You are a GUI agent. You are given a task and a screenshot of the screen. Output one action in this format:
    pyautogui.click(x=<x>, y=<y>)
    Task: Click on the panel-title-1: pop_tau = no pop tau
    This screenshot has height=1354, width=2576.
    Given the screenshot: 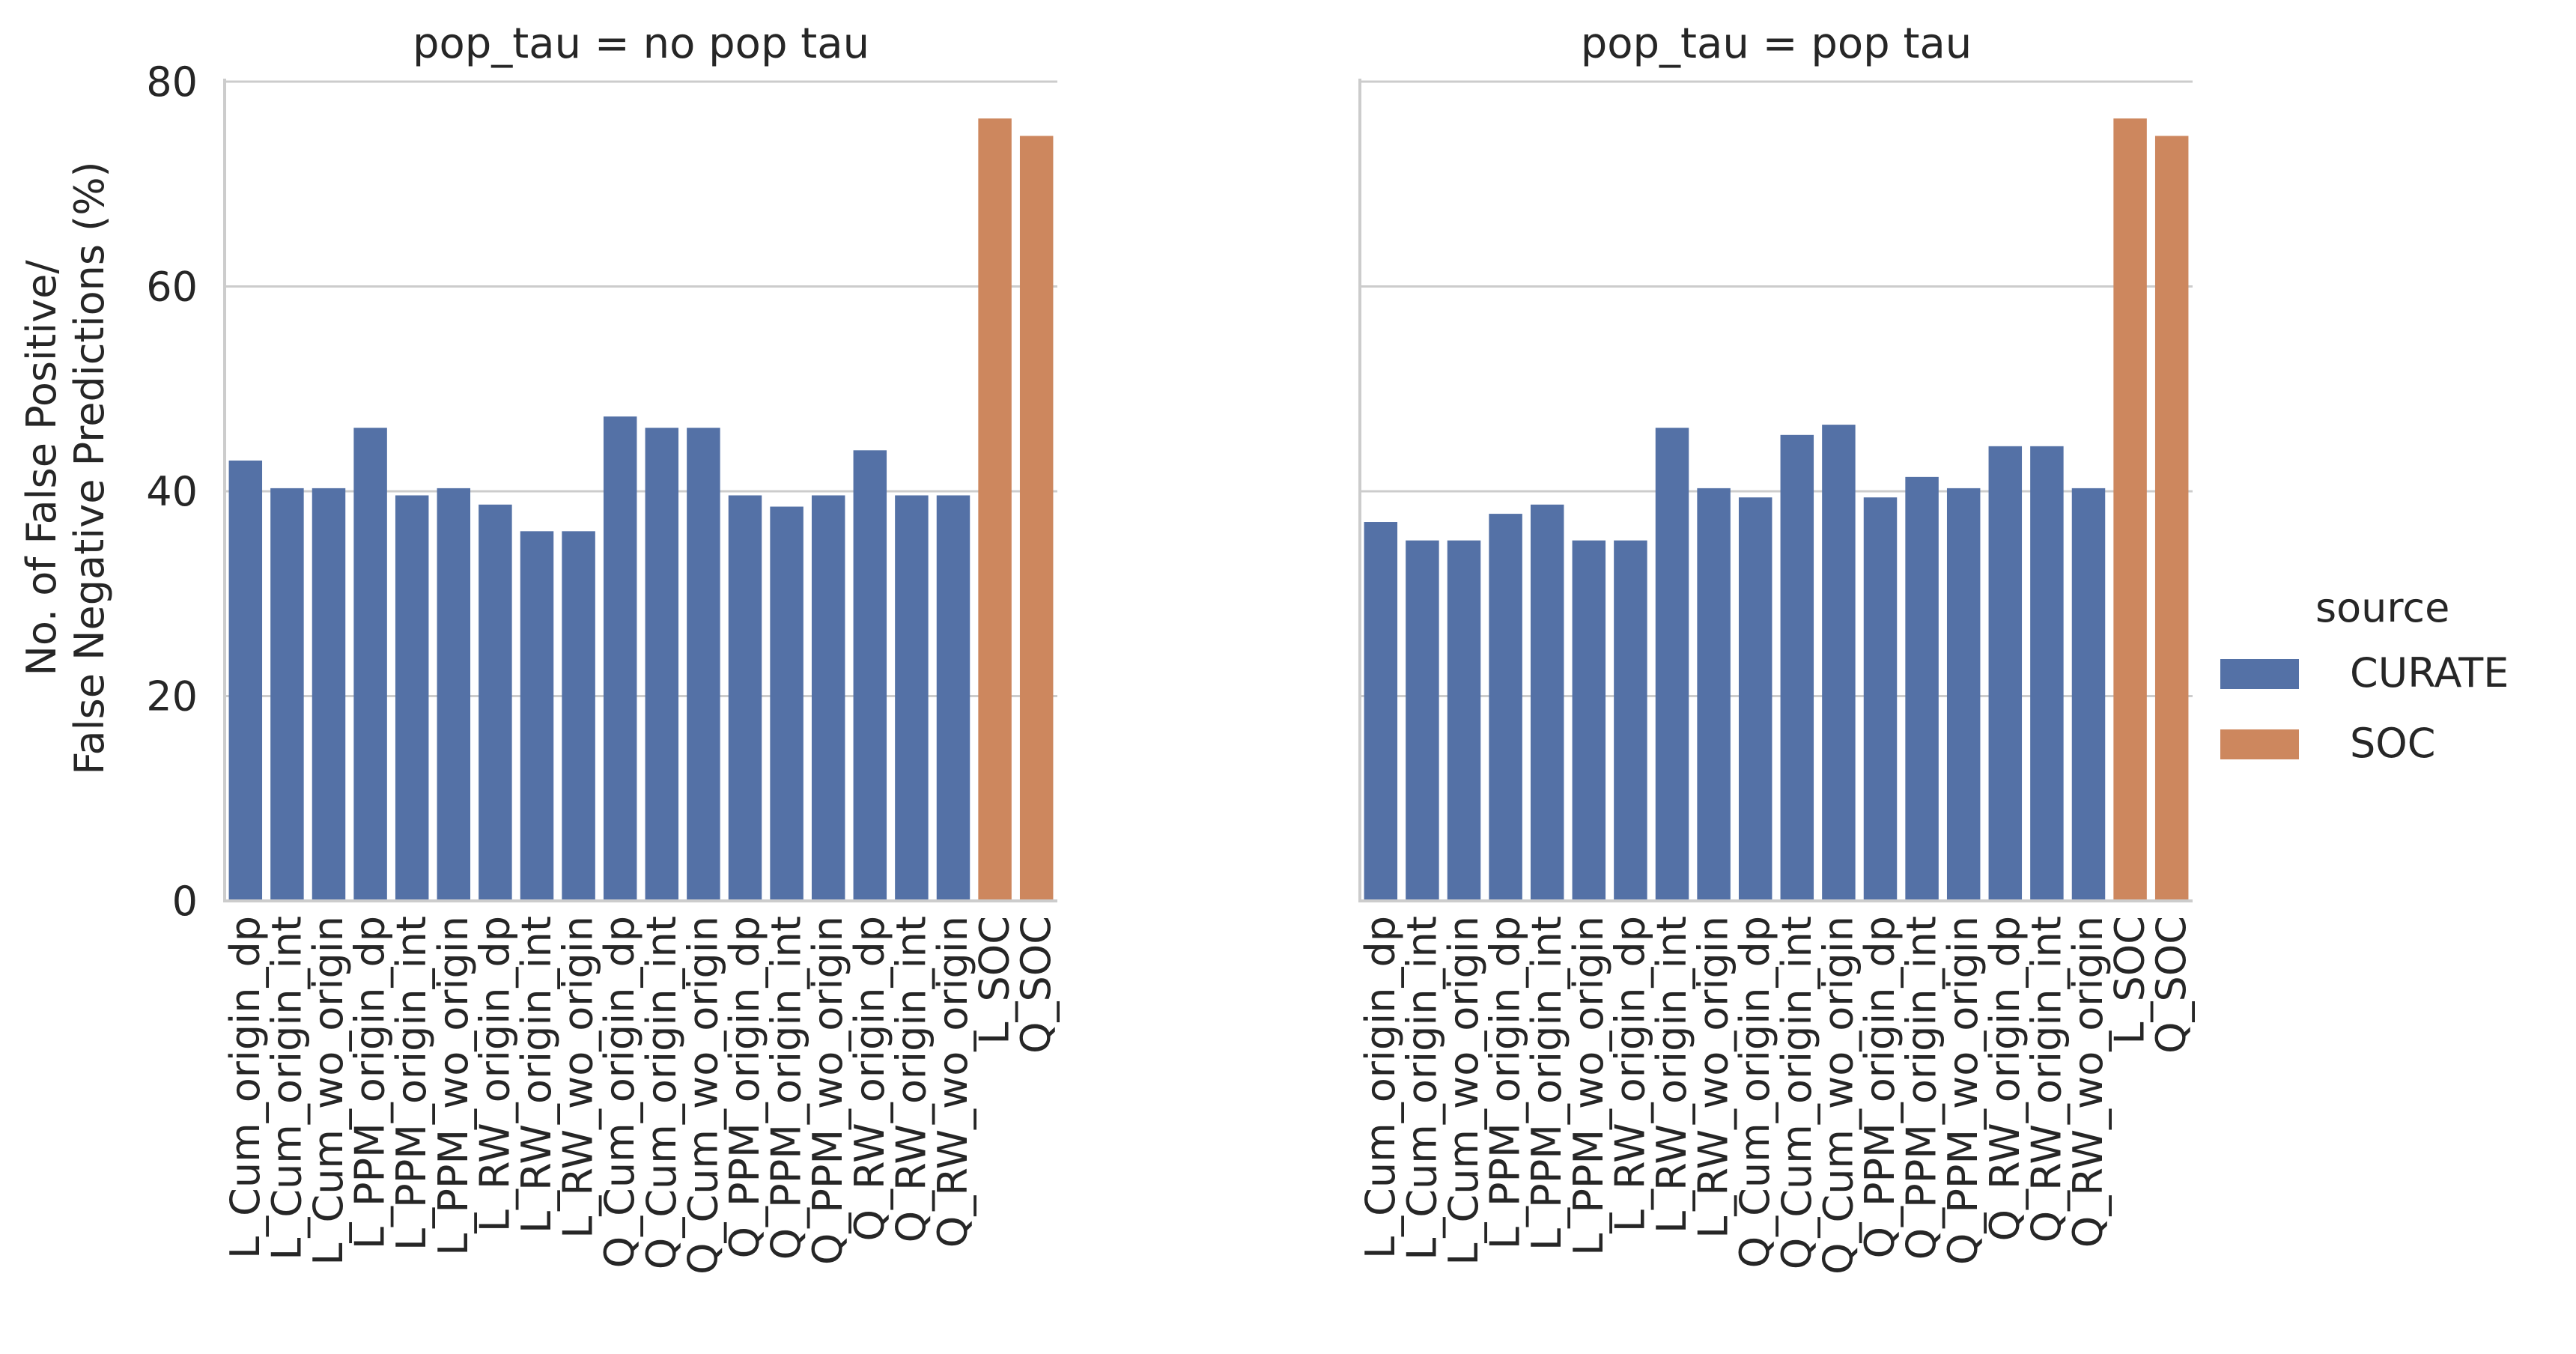 What is the action you would take?
    pyautogui.click(x=641, y=43)
    